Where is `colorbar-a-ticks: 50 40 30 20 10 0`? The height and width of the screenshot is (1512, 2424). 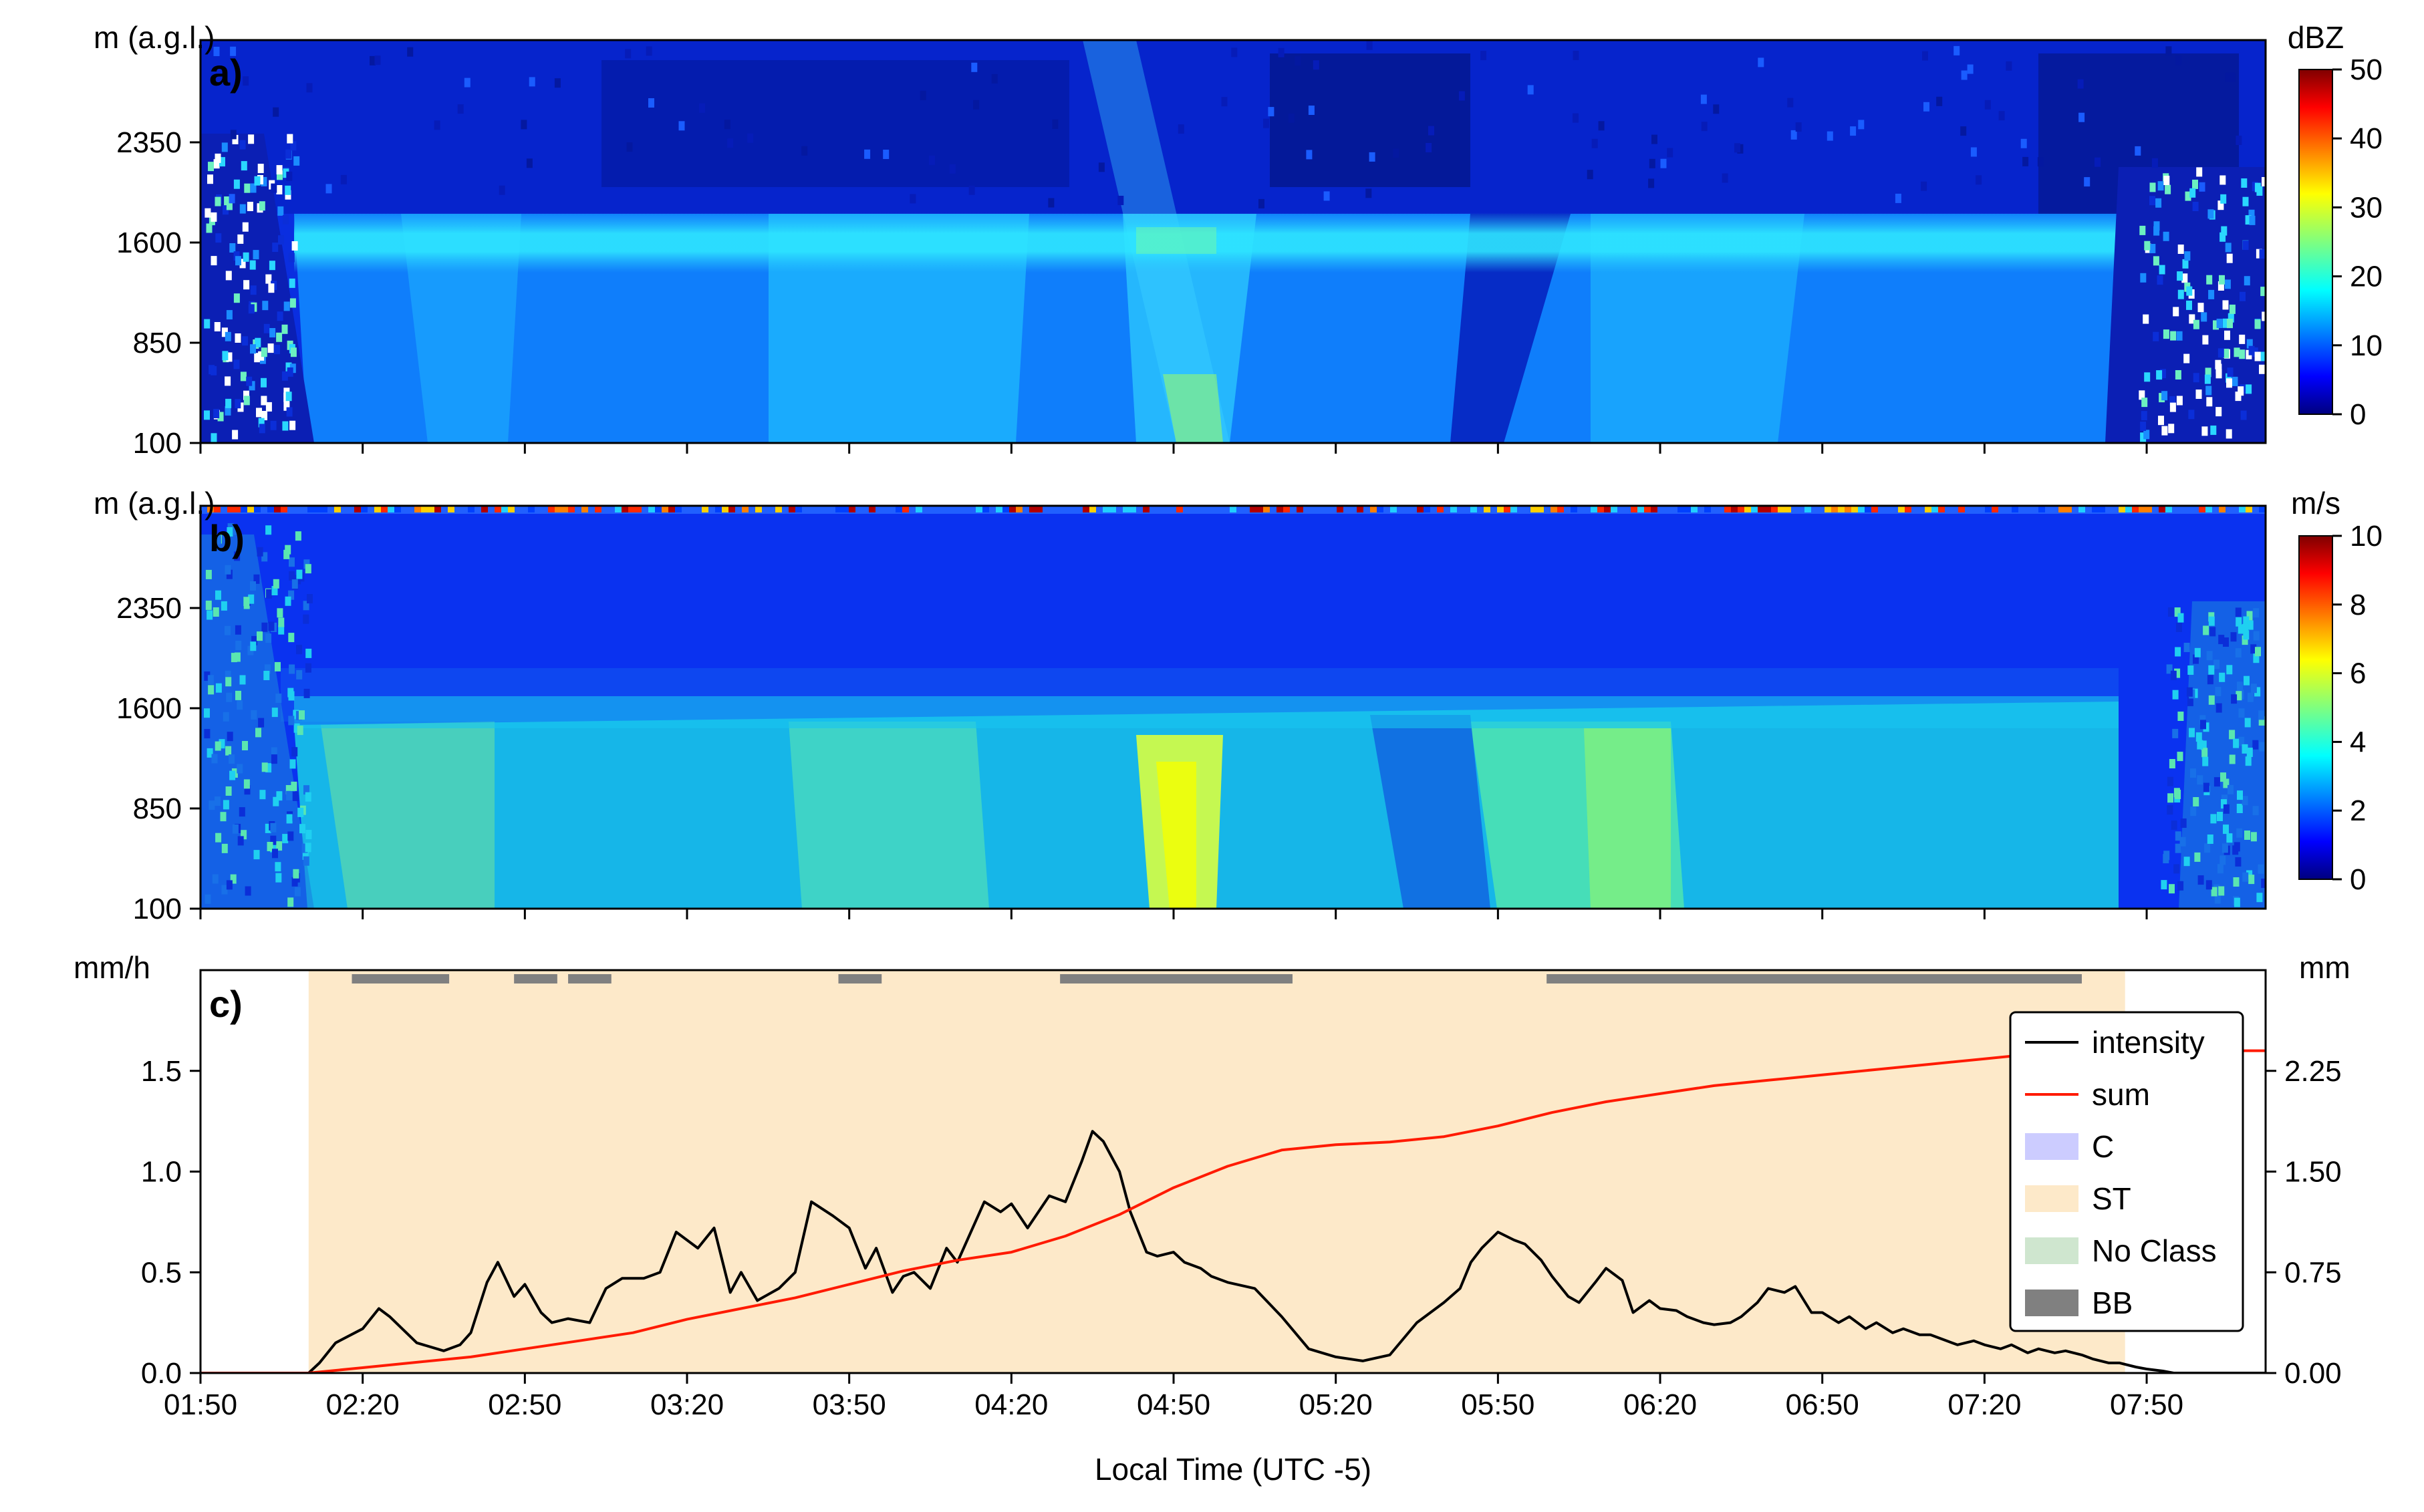 colorbar-a-ticks: 50 40 30 20 10 0 is located at coordinates (2357, 242).